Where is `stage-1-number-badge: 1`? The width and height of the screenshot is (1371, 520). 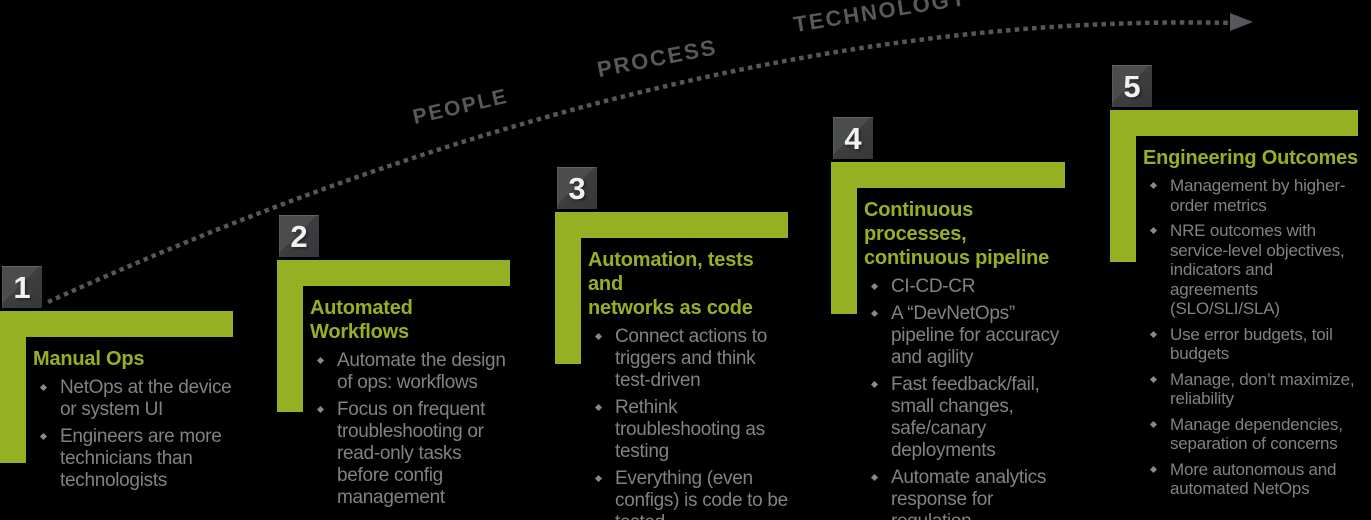 stage-1-number-badge: 1 is located at coordinates (22, 287).